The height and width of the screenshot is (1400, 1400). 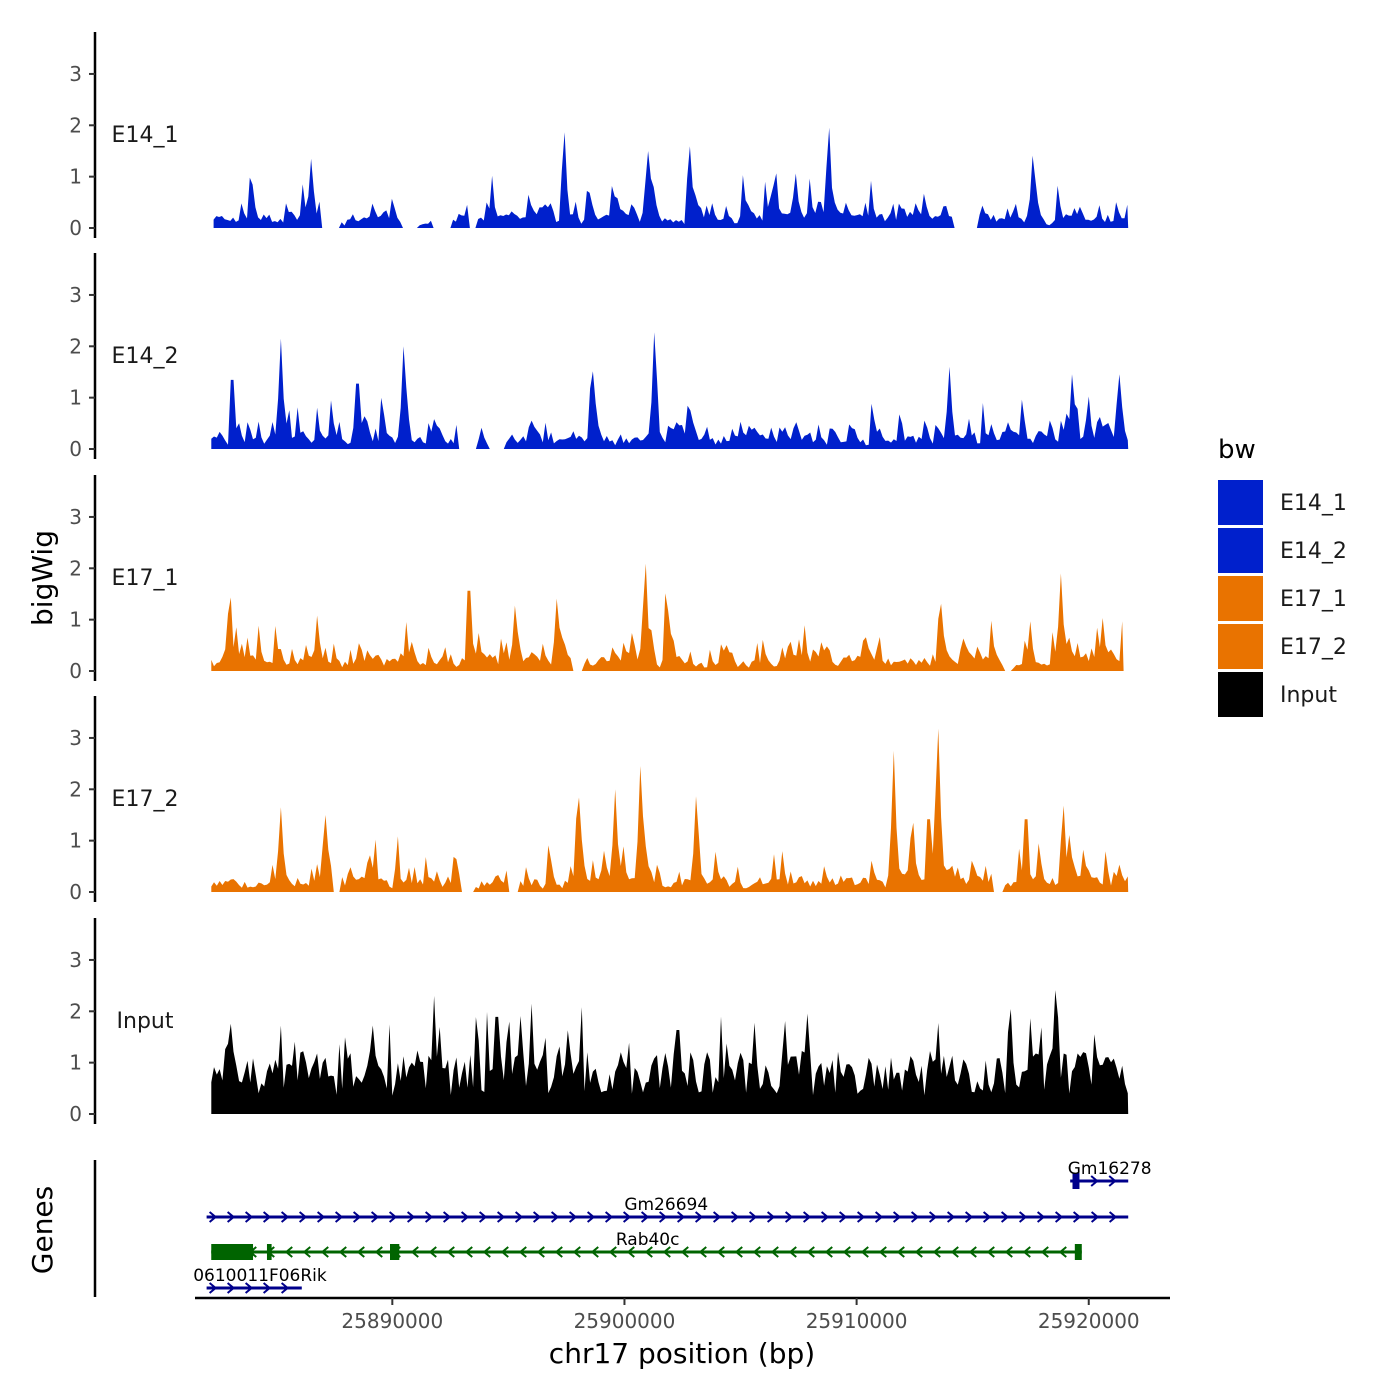 What do you see at coordinates (625, 1321) in the screenshot?
I see `x-tick-label: 25900000` at bounding box center [625, 1321].